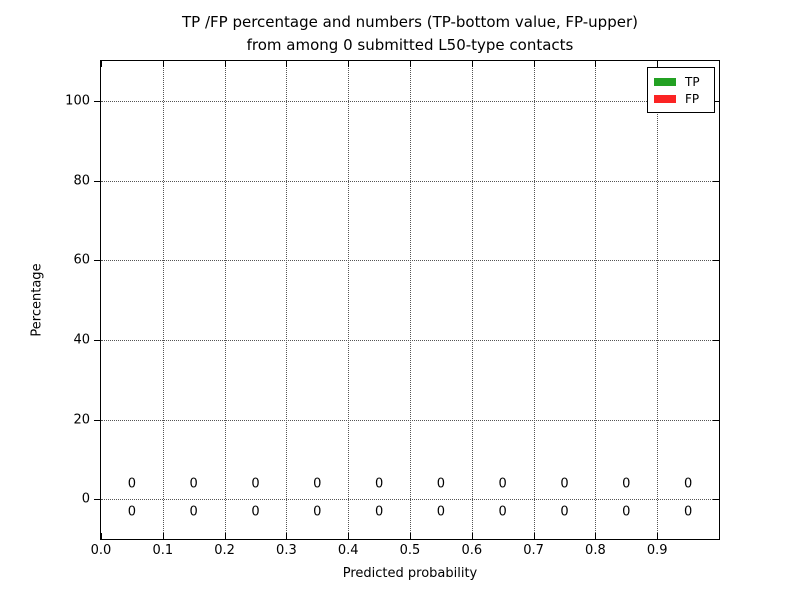  What do you see at coordinates (681, 99) in the screenshot?
I see `legend-entry-fp: FP` at bounding box center [681, 99].